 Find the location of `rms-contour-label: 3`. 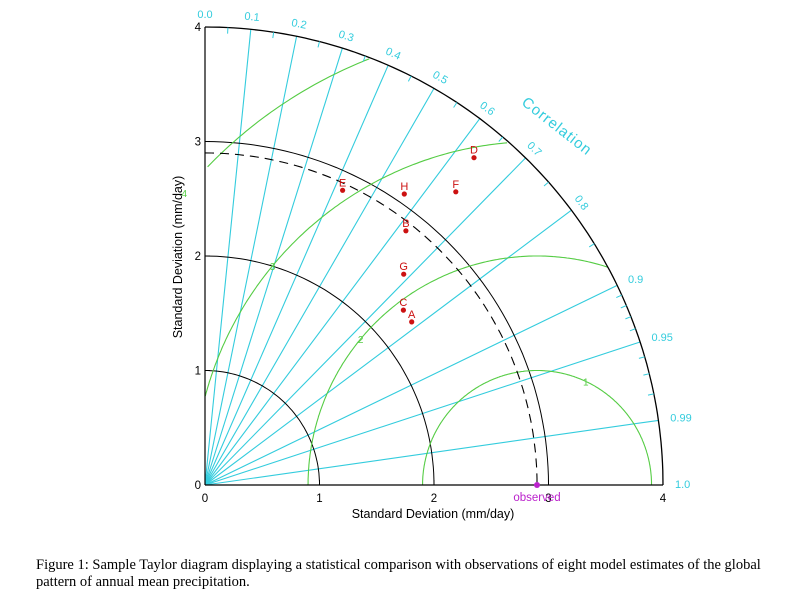

rms-contour-label: 3 is located at coordinates (273, 267).